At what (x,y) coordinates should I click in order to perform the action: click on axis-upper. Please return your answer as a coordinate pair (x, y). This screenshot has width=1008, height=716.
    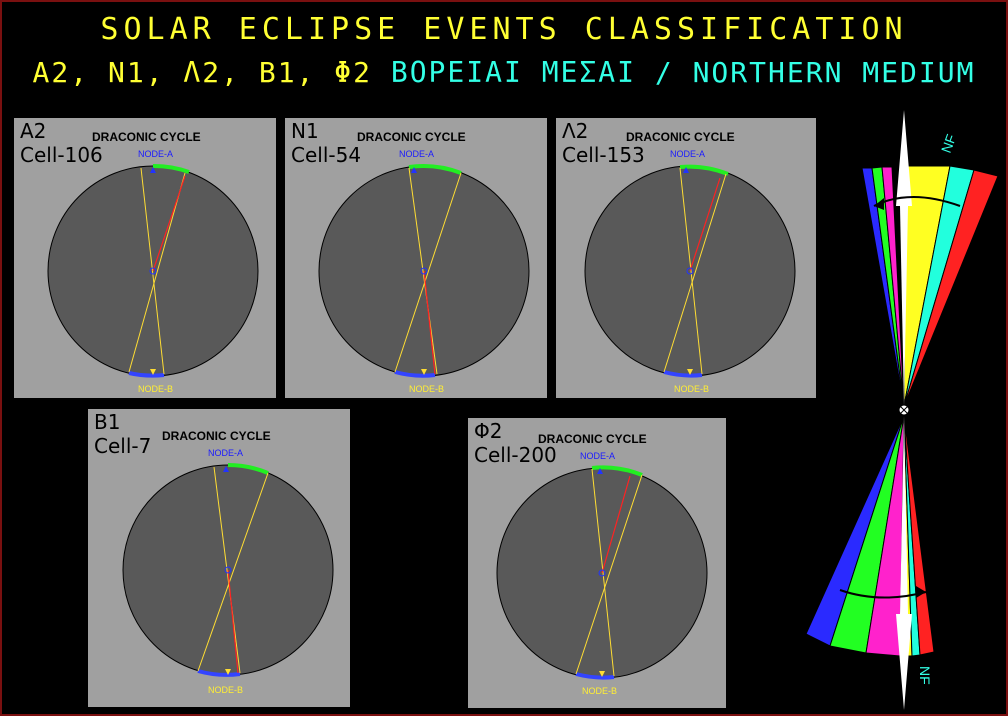
    Looking at the image, I should click on (904, 306).